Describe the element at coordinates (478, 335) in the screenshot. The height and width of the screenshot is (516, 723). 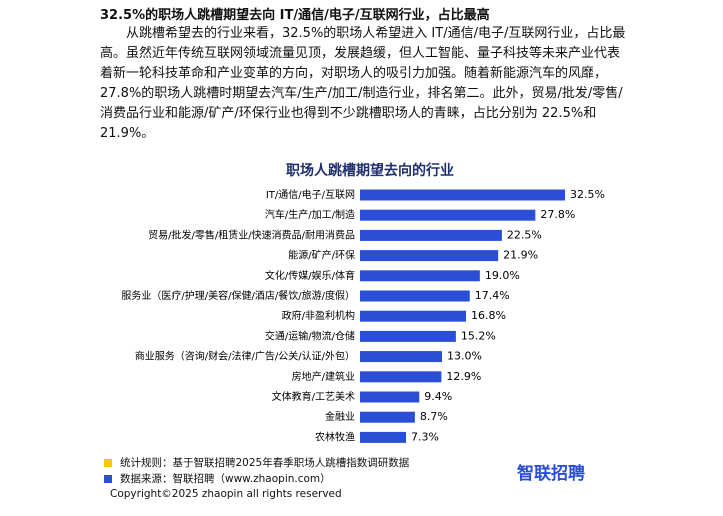
I see `value-label: 15.2%` at that location.